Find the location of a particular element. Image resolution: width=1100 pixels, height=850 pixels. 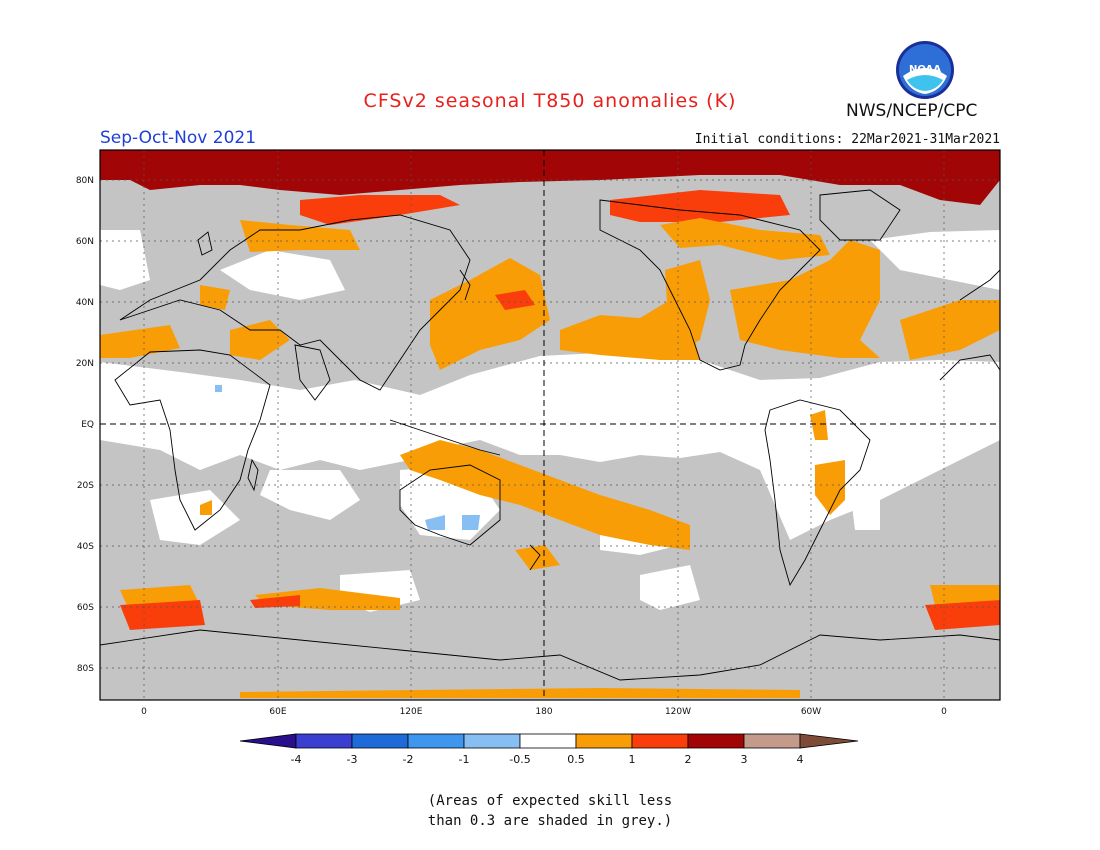

lon-label-0-east: 0 is located at coordinates (944, 712).